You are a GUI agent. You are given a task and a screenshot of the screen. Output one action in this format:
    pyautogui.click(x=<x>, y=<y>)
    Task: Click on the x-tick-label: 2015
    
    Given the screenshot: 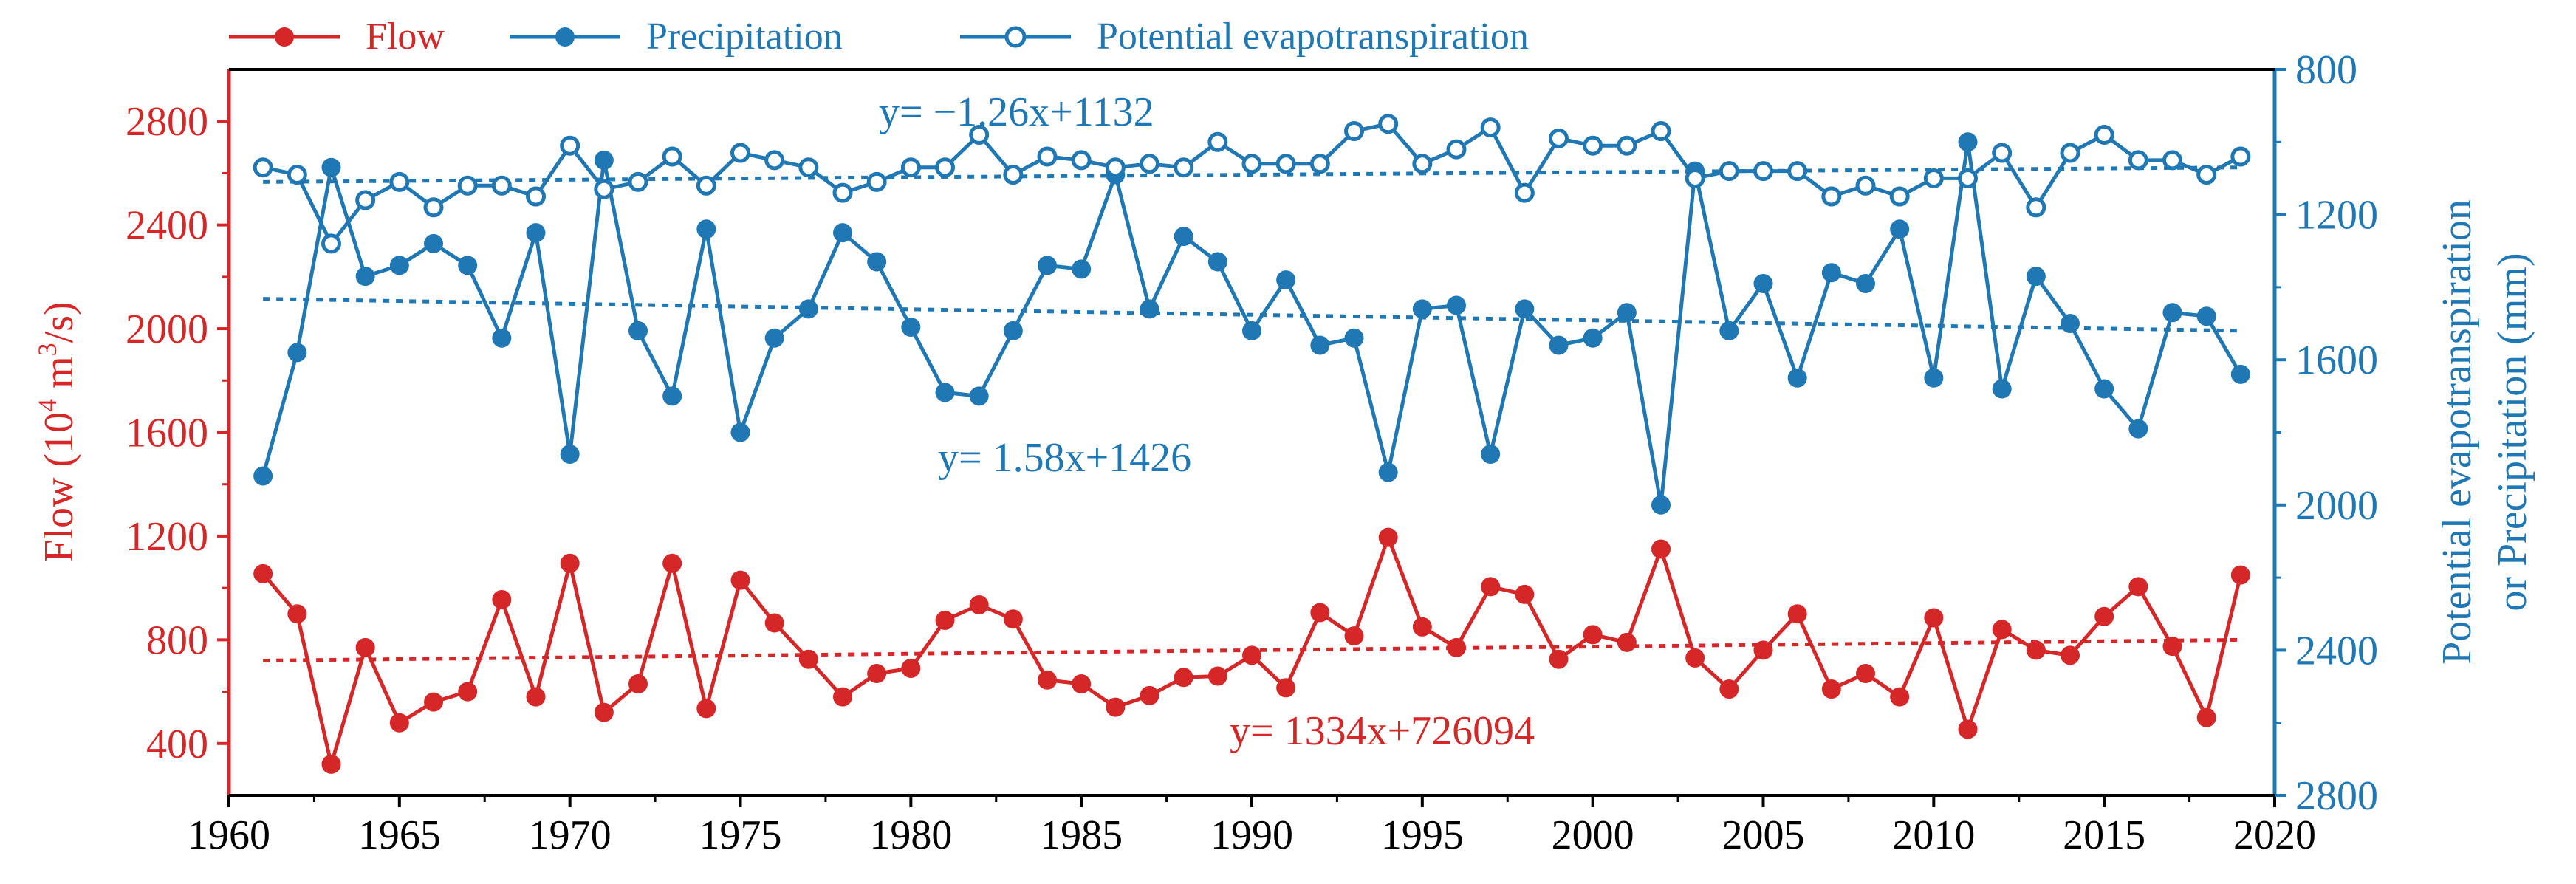 What is the action you would take?
    pyautogui.click(x=2104, y=835)
    